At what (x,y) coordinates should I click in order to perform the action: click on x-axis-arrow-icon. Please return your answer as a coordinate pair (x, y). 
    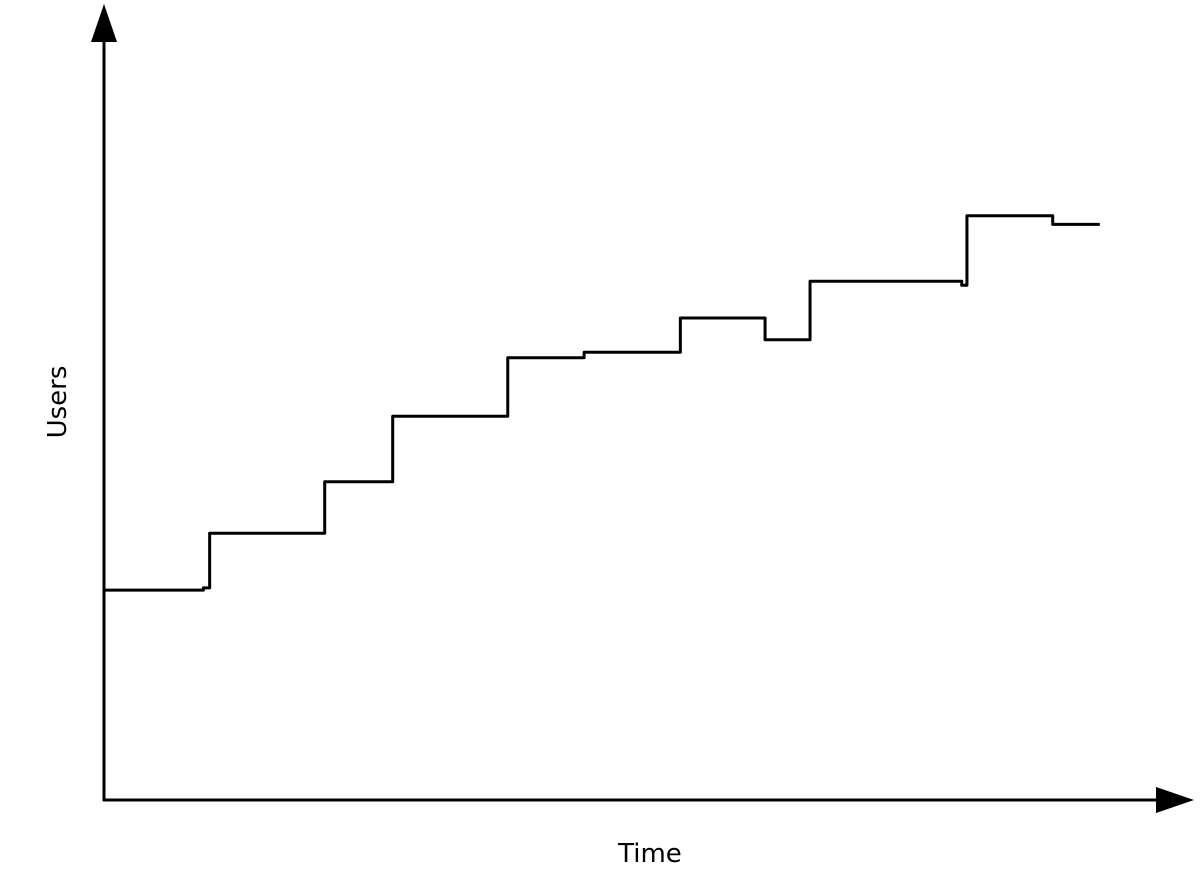
    Looking at the image, I should click on (1175, 800).